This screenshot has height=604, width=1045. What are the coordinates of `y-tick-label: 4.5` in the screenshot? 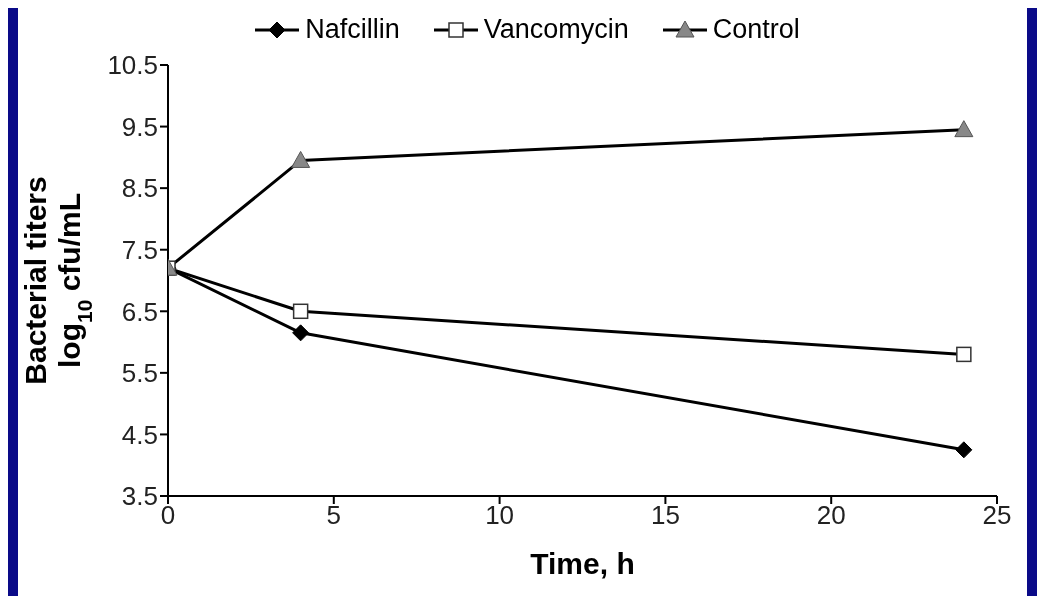 It's located at (139, 434).